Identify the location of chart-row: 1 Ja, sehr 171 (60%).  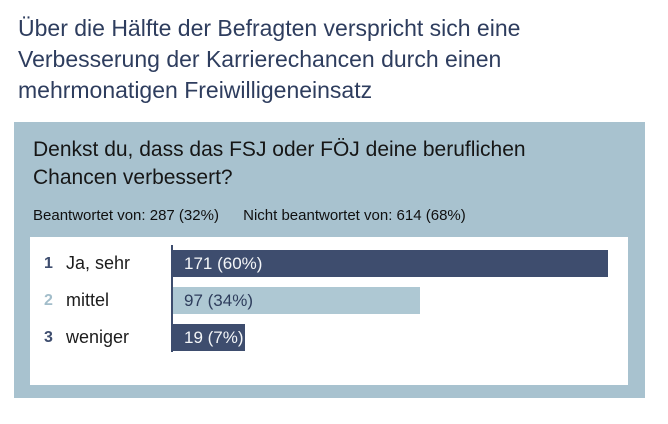
(336, 263).